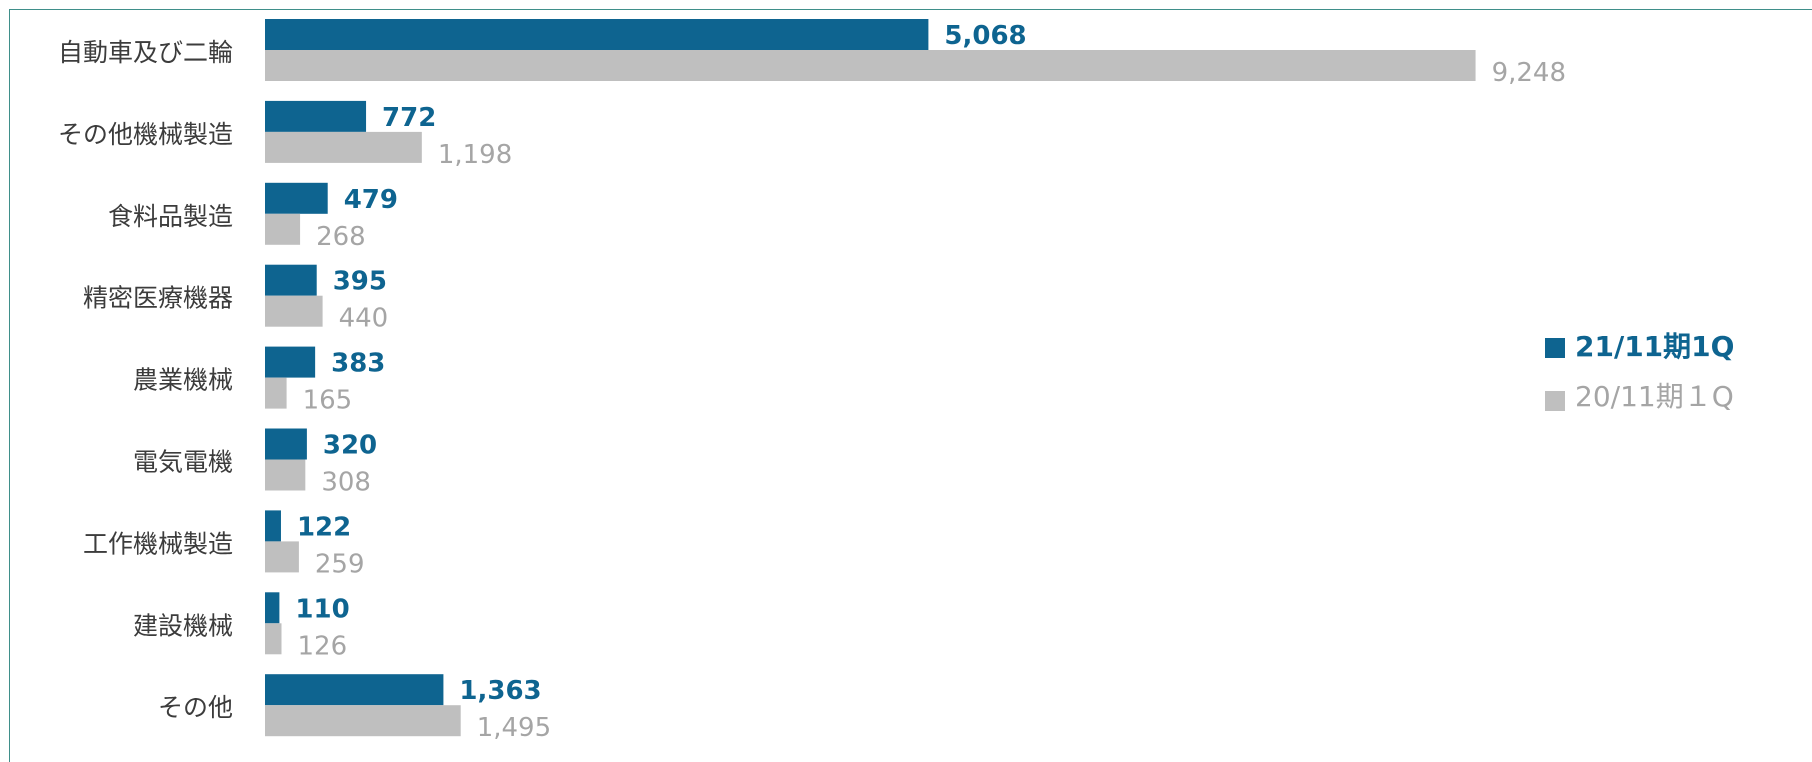 This screenshot has height=762, width=1812. Describe the element at coordinates (985, 36) in the screenshot. I see `data-label-current: 5,068` at that location.